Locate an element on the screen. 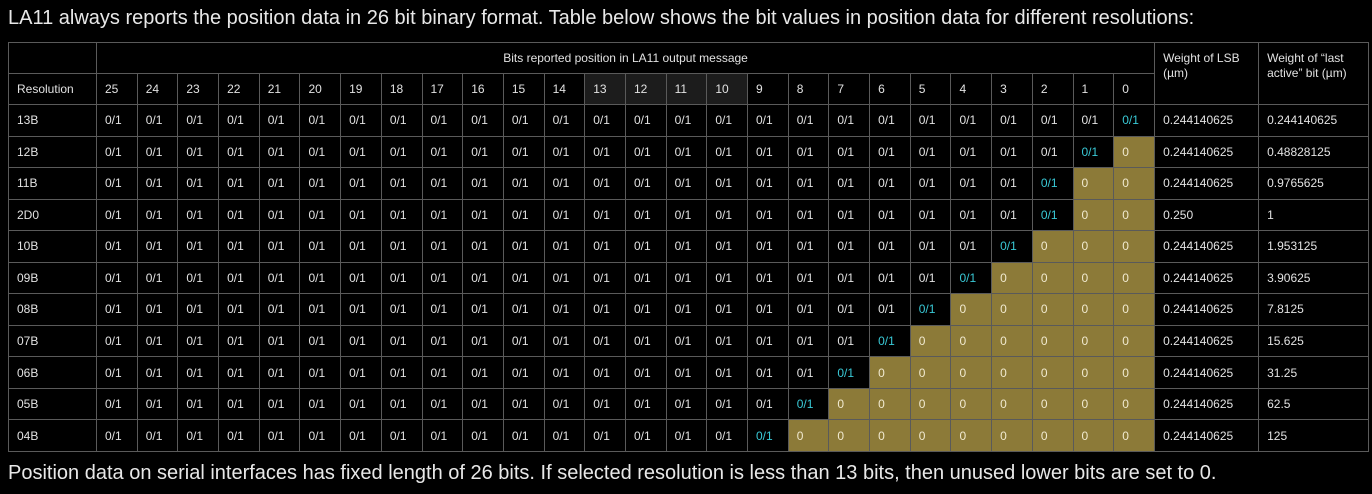 This screenshot has width=1372, height=494. resolution-cell: 09B is located at coordinates (52, 278).